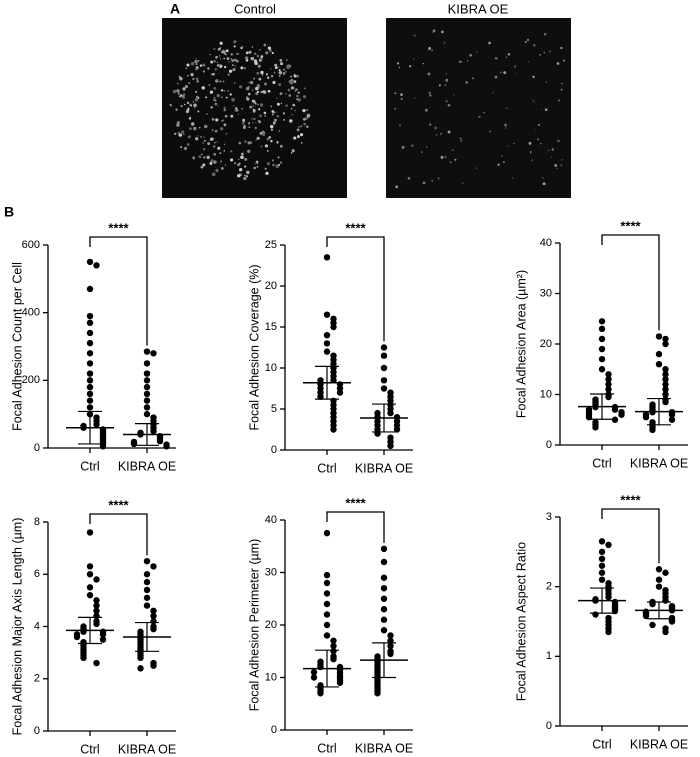 The image size is (700, 757). I want to click on panel-label: B, so click(9, 212).